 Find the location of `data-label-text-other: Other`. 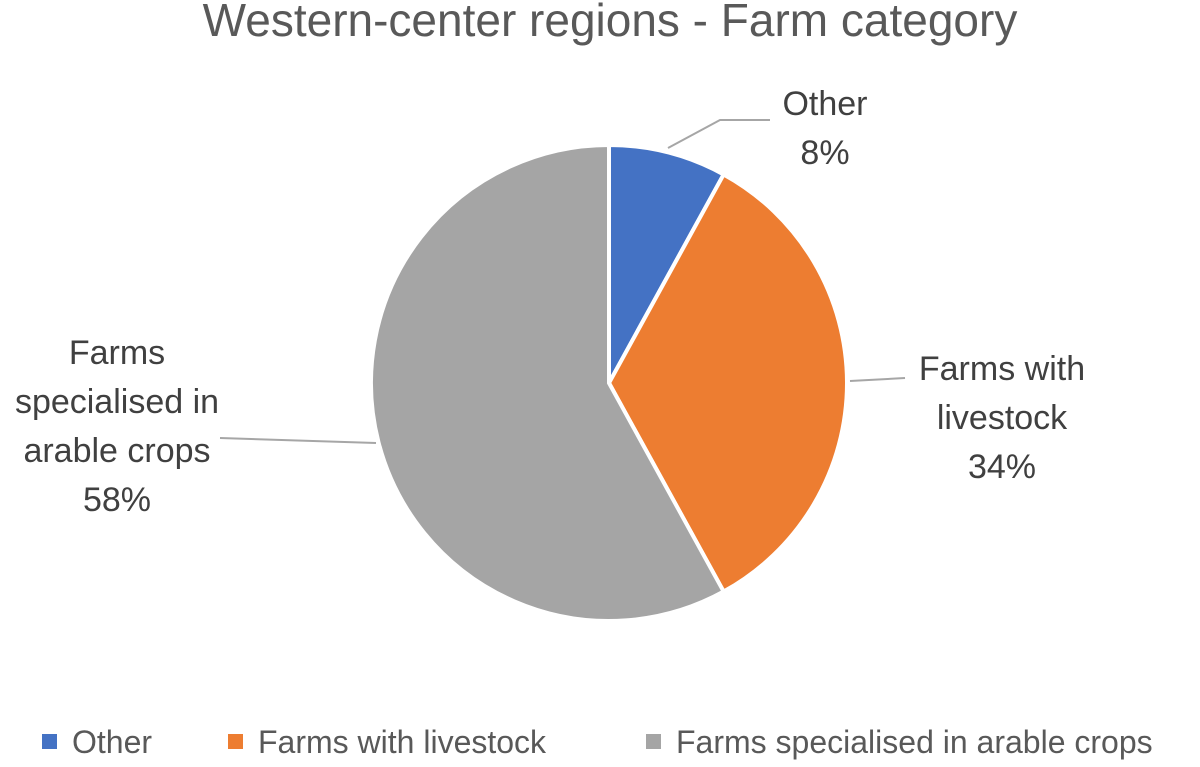

data-label-text-other: Other is located at coordinates (824, 104).